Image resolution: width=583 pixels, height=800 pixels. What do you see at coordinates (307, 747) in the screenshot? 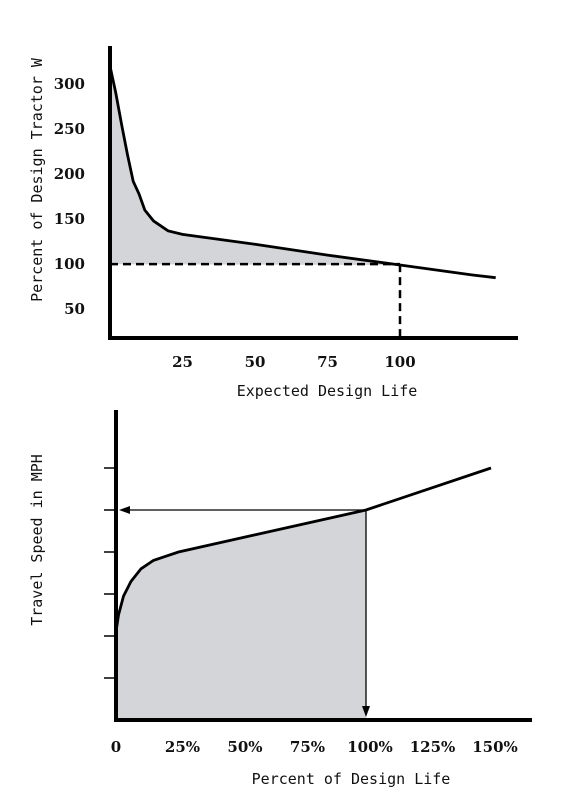
I see `chart-2-x-tick-label: 75%` at bounding box center [307, 747].